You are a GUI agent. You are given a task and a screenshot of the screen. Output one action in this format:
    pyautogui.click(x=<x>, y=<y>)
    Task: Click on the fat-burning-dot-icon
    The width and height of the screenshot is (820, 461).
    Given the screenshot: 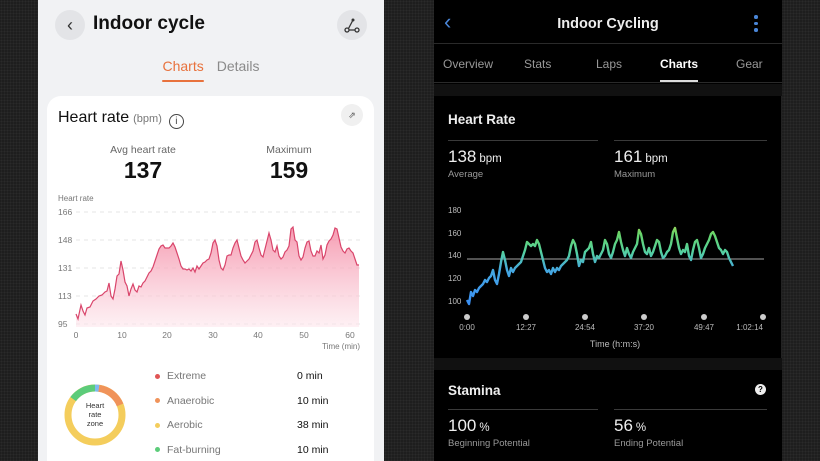 What is the action you would take?
    pyautogui.click(x=157, y=450)
    